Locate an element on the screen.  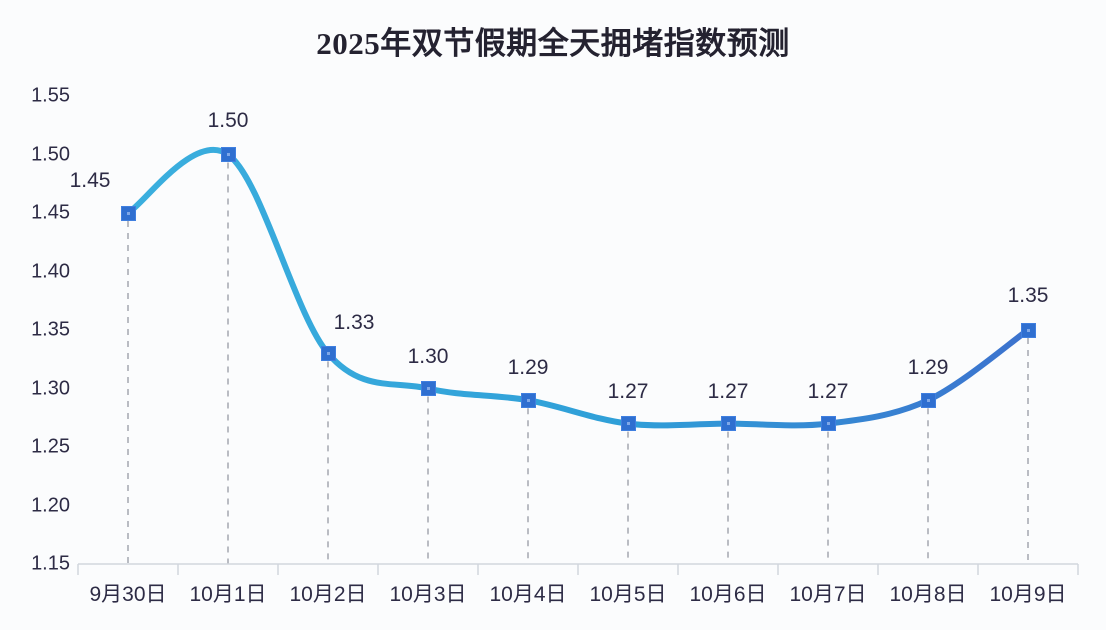
data-value-label: 1.50 is located at coordinates (228, 120).